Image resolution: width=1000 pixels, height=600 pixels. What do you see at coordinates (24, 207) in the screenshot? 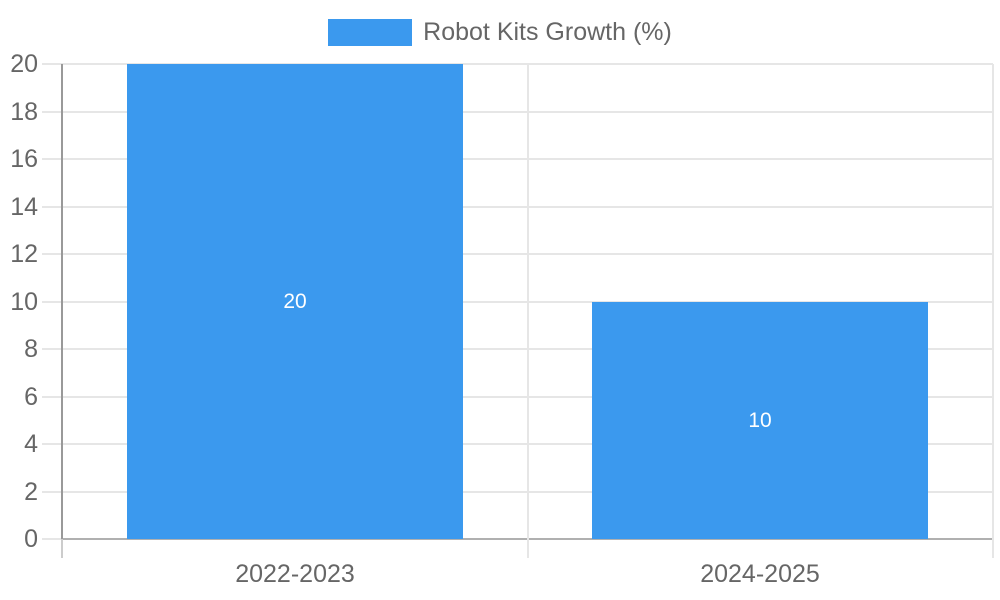
I see `y-tick-label: 14` at bounding box center [24, 207].